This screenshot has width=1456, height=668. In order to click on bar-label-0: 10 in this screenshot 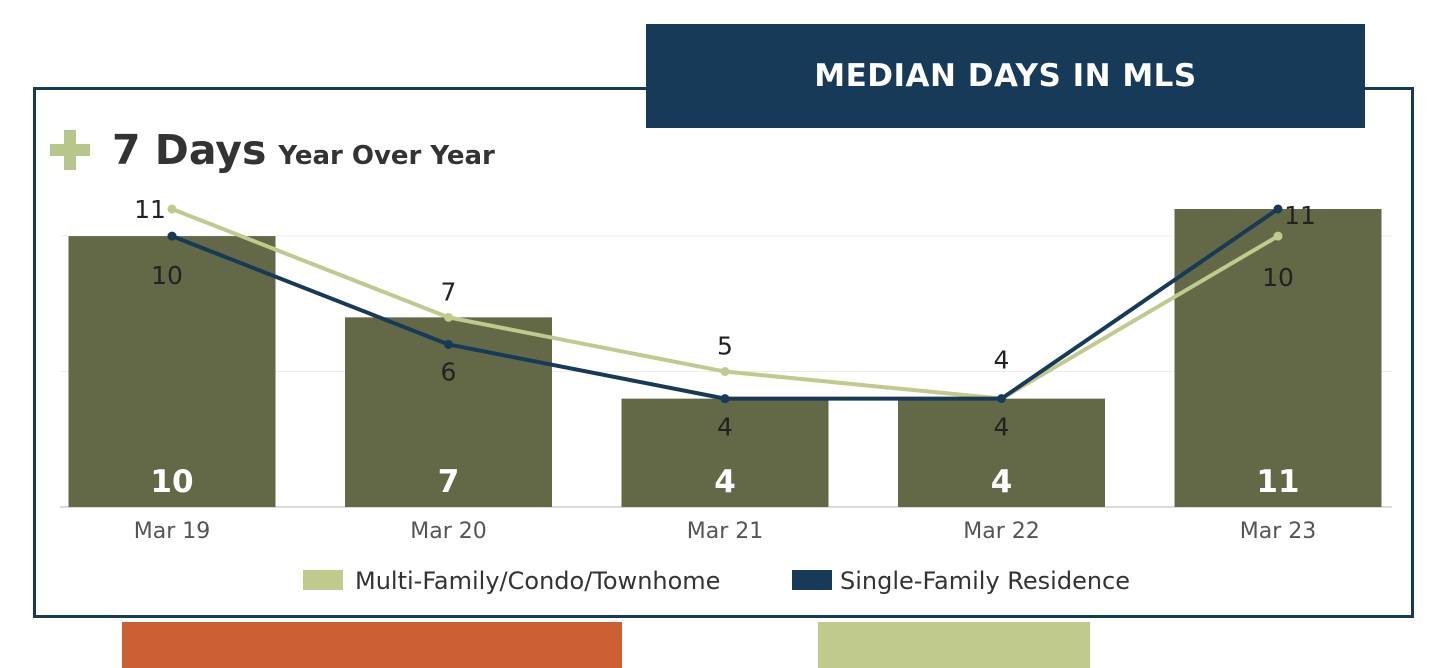, I will do `click(171, 482)`.